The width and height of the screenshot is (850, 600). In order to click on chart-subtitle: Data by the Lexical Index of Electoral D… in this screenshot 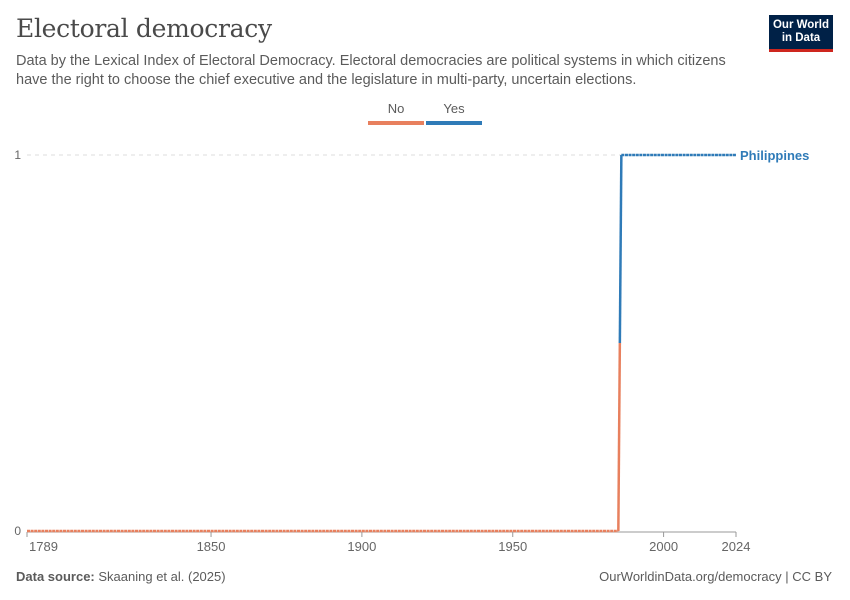, I will do `click(371, 70)`.